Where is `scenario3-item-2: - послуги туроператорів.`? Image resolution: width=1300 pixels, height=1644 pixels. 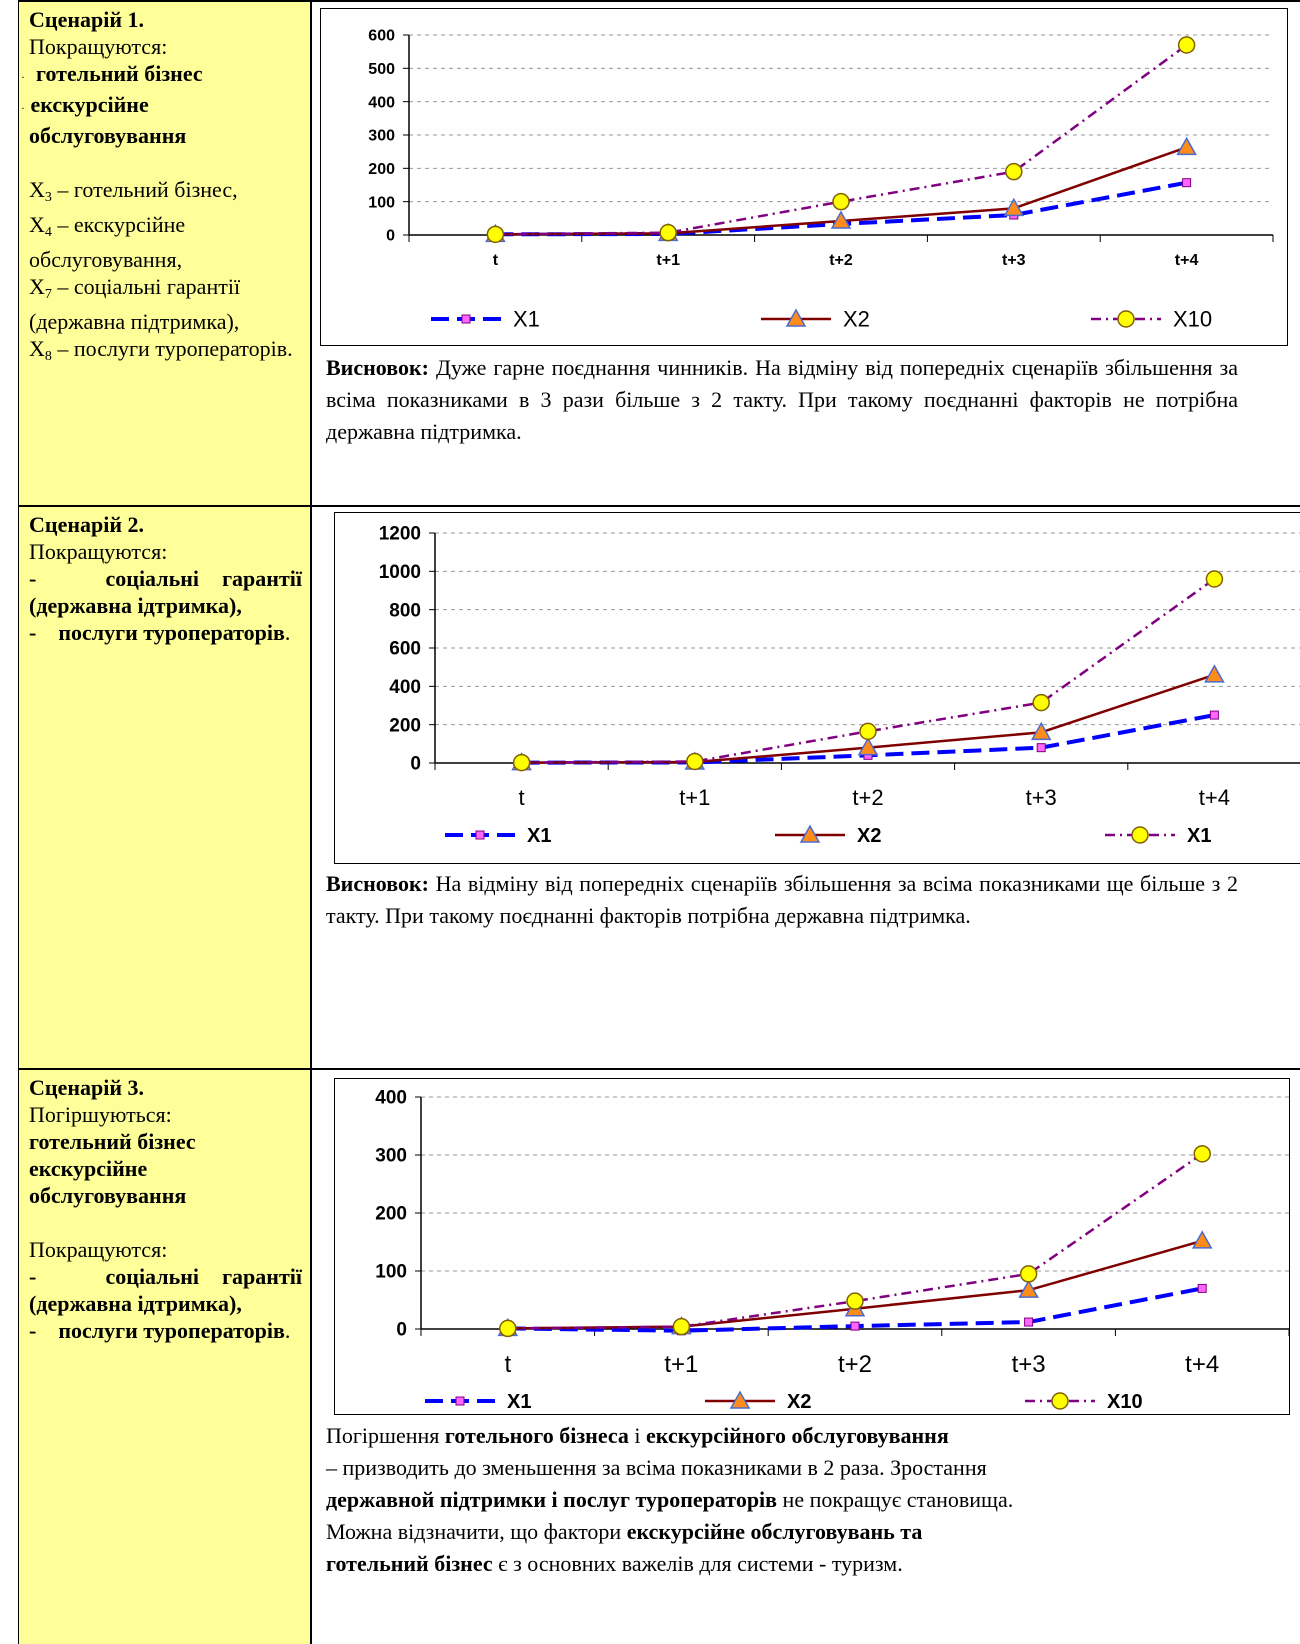 scenario3-item-2: - послуги туроператорів. is located at coordinates (165, 1330).